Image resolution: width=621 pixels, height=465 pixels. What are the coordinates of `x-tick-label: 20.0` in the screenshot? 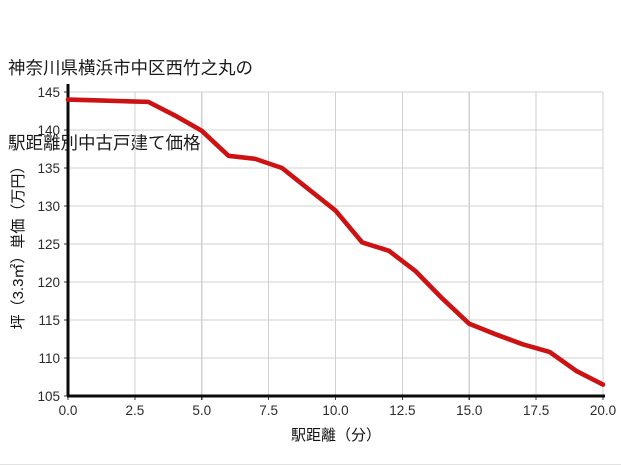 It's located at (603, 410).